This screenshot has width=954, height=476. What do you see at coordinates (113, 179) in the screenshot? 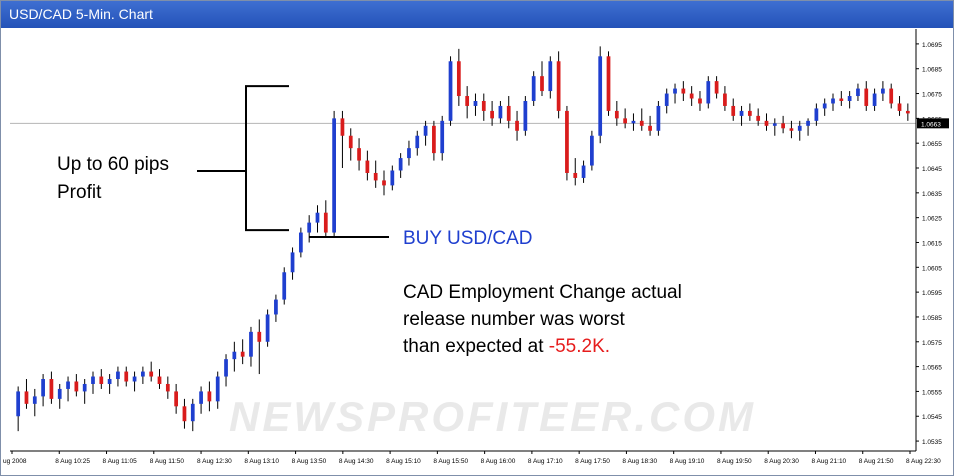
I see `profit-annotation: Up to 60 pips Profit` at bounding box center [113, 179].